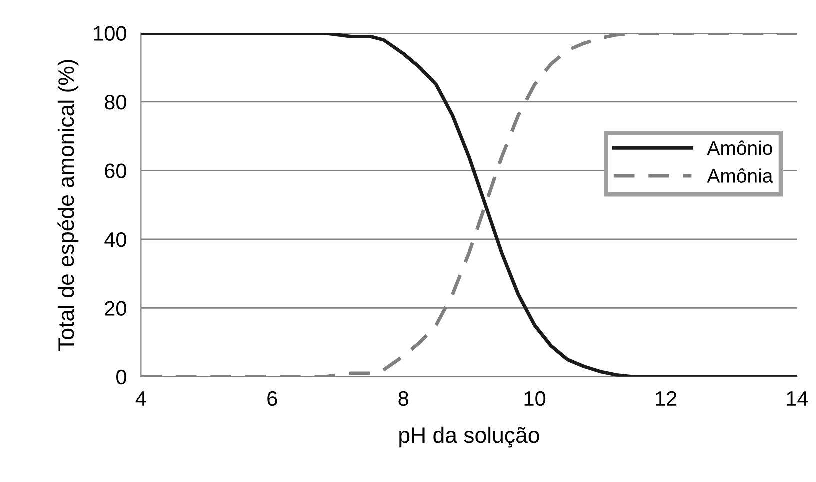 The image size is (816, 482). Describe the element at coordinates (666, 398) in the screenshot. I see `x-tick-label: 12` at that location.